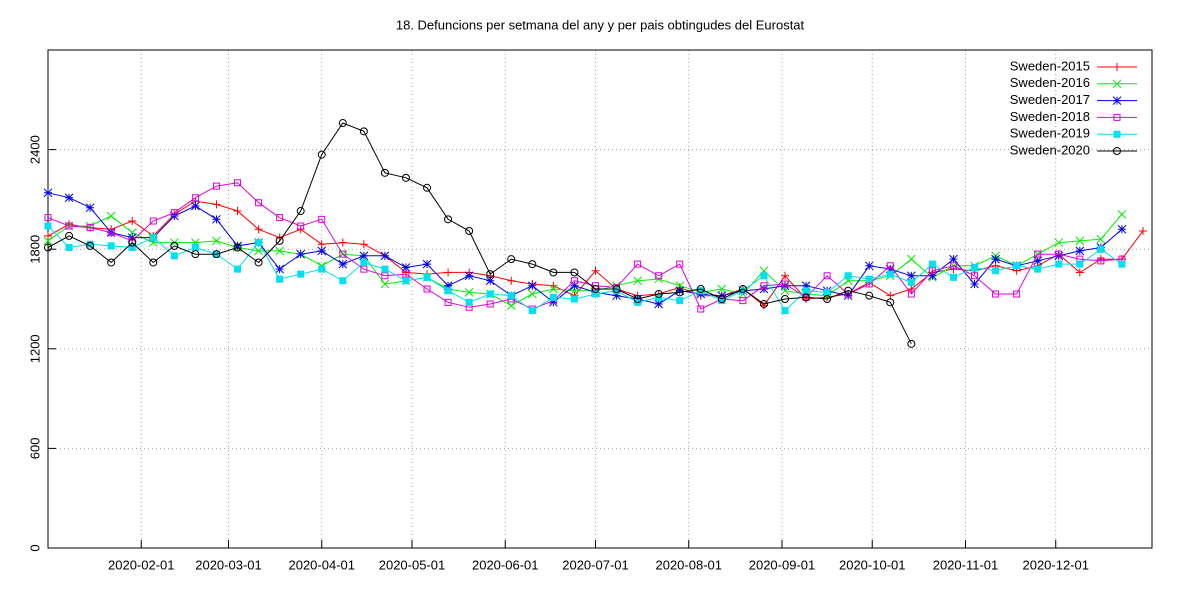 Image resolution: width=1200 pixels, height=605 pixels. I want to click on legend-label: Sweden-2020, so click(1050, 149).